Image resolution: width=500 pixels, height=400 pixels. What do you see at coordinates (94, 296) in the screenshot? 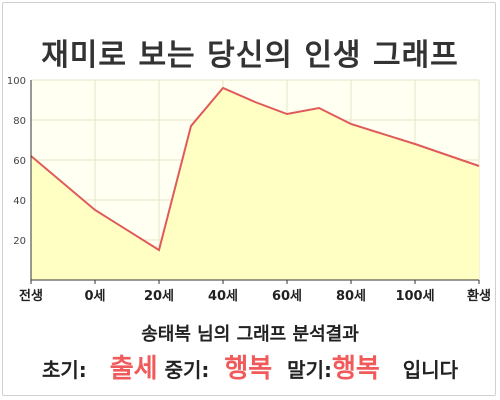
I see `x-tick-label: 0세` at bounding box center [94, 296].